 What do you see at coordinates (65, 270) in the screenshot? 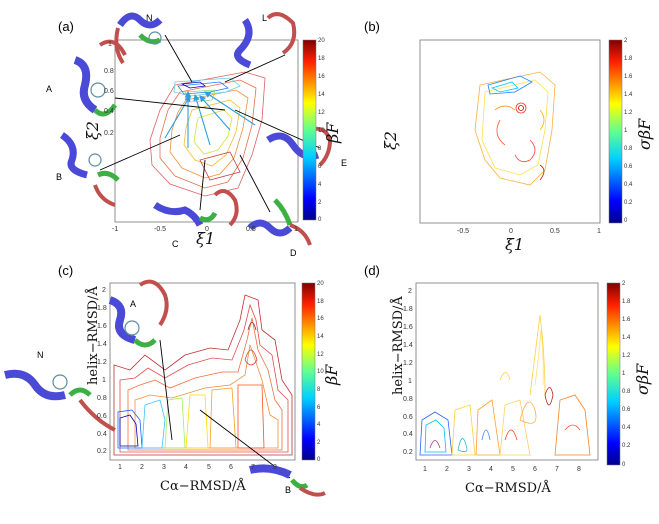
I see `panel-label-c: (c)` at bounding box center [65, 270].